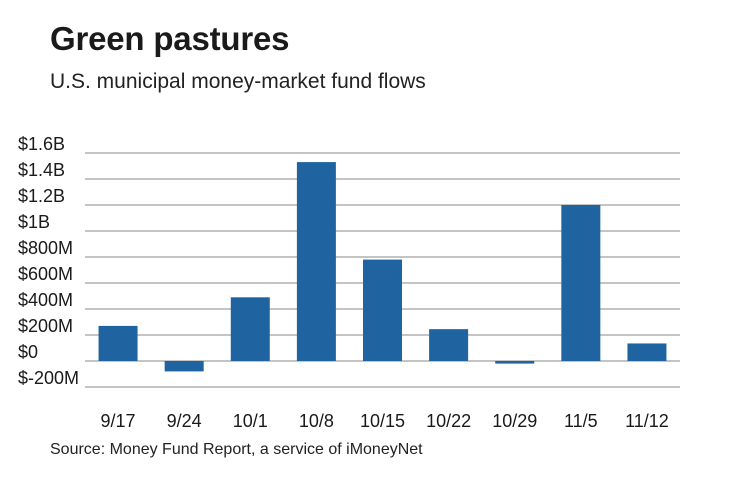 Image resolution: width=740 pixels, height=482 pixels. What do you see at coordinates (238, 81) in the screenshot?
I see `chart-subtitle: U.S. municipal money-market fund flows` at bounding box center [238, 81].